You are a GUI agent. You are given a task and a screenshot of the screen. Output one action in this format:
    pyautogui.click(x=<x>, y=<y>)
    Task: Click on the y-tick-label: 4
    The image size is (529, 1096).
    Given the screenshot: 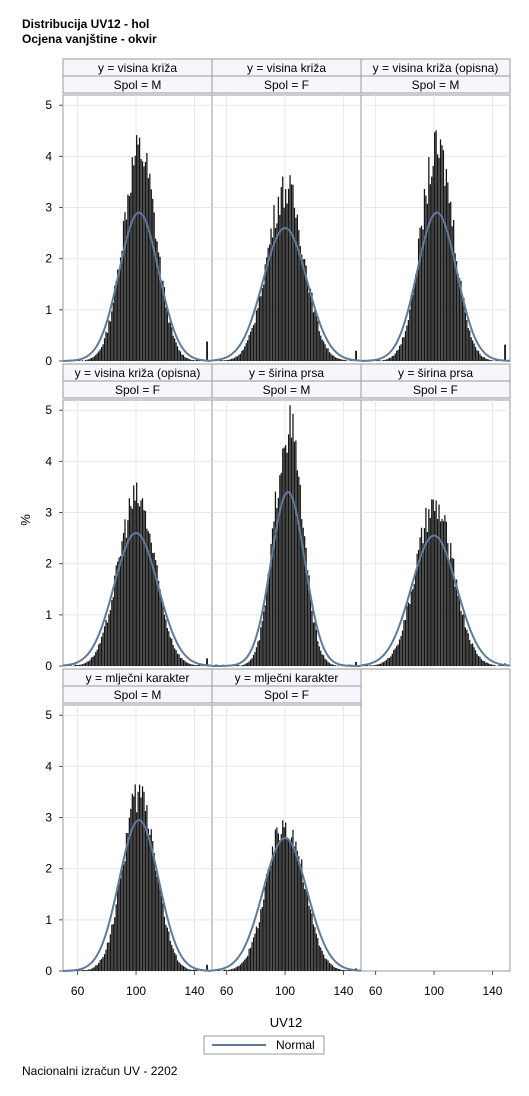 What is the action you would take?
    pyautogui.click(x=48, y=766)
    